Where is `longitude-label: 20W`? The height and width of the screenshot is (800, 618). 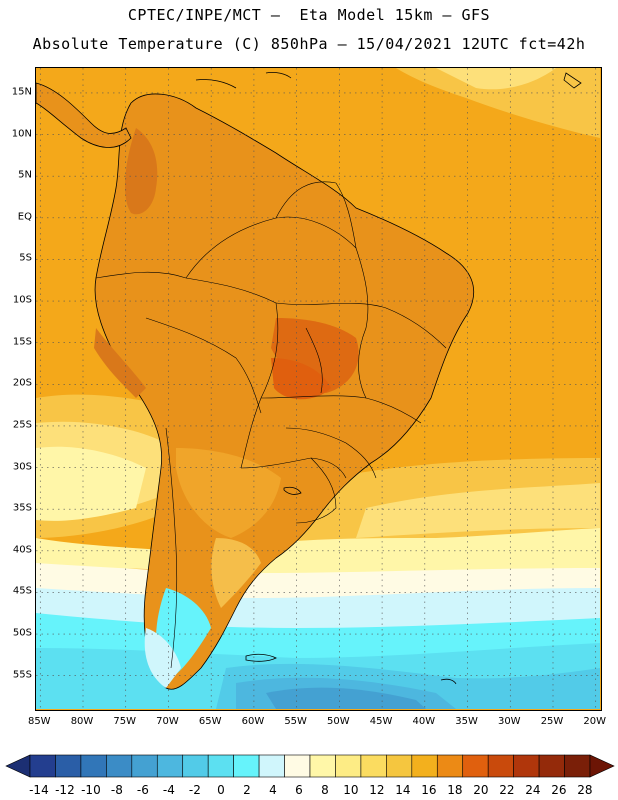 longitude-label: 20W is located at coordinates (595, 721).